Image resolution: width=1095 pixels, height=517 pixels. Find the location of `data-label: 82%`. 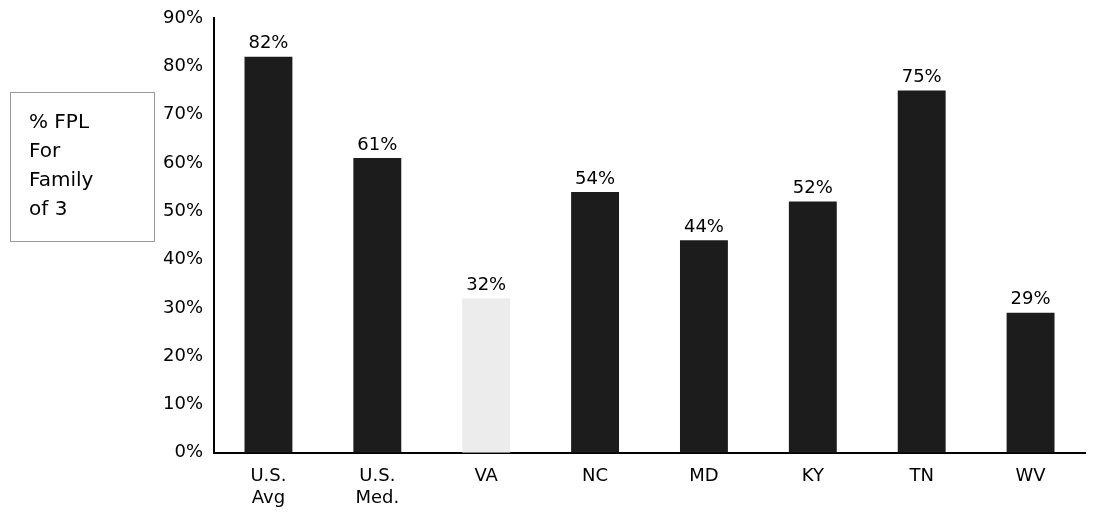

data-label: 82% is located at coordinates (268, 42).